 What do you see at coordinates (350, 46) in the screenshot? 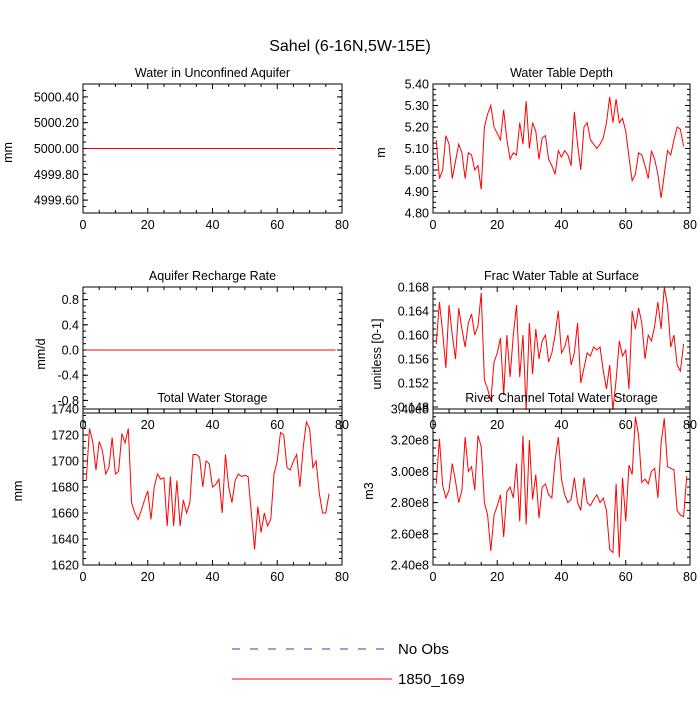
I see `figure-title: Sahel (6-16N,5W-15E)` at bounding box center [350, 46].